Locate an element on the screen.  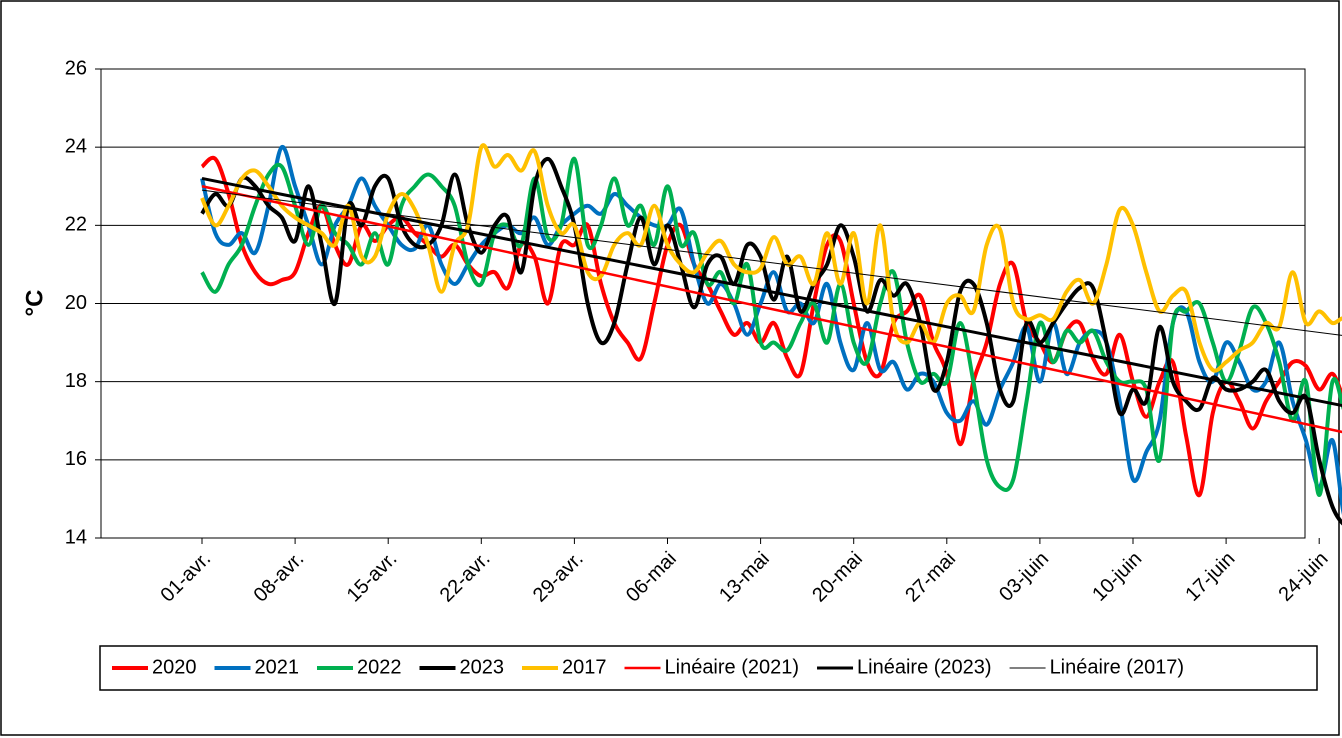
legend-box is located at coordinates (708, 668).